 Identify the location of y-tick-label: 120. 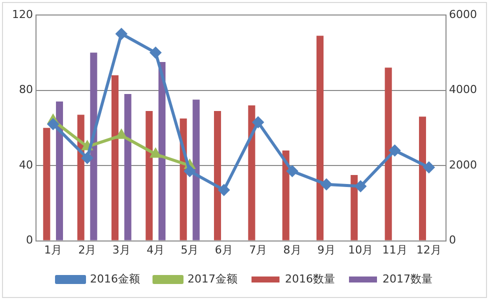
(22, 14).